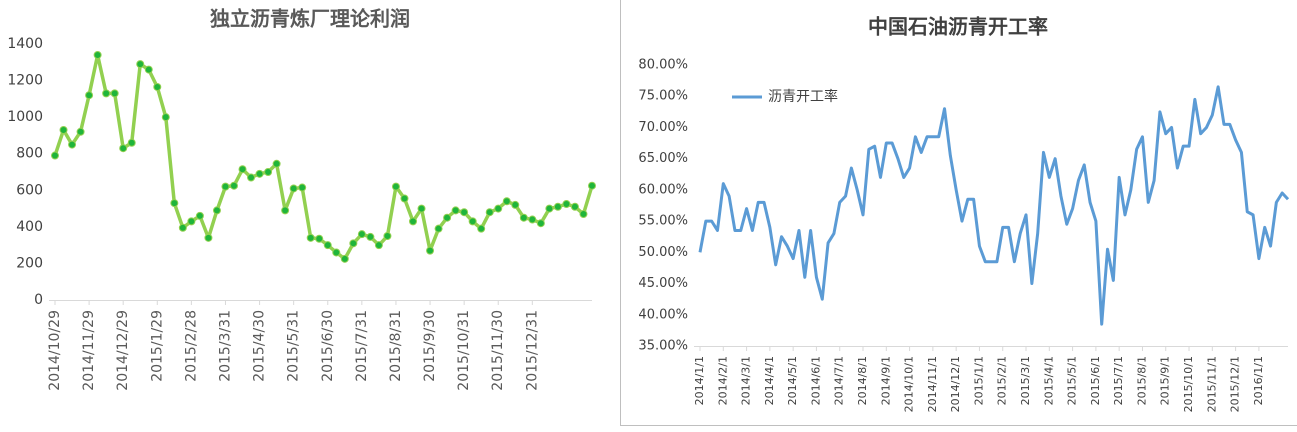 The width and height of the screenshot is (1297, 432). What do you see at coordinates (978, 380) in the screenshot?
I see `x-tick-label: 2015/1/1` at bounding box center [978, 380].